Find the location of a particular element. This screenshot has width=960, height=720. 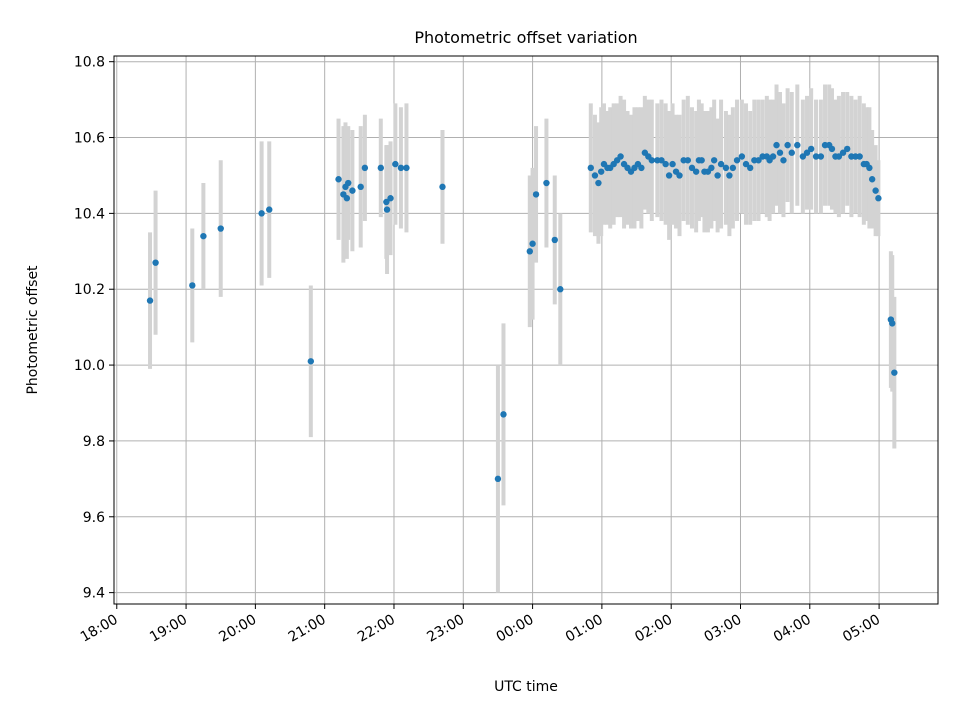

y-axis-ticks: 9.4 9.6 9.8 10.0 10.2 10.4 10.6 10.8 is located at coordinates (94, 328).